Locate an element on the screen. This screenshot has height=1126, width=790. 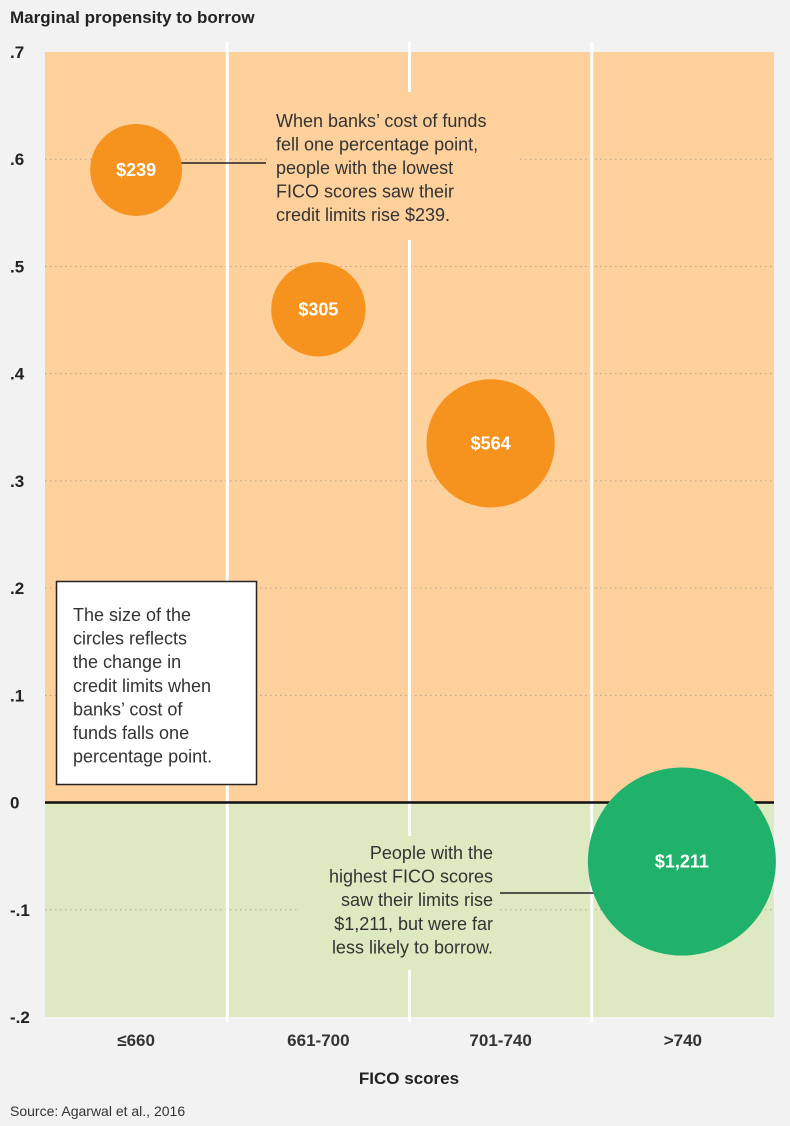
y-tick-label: .5 is located at coordinates (17, 266).